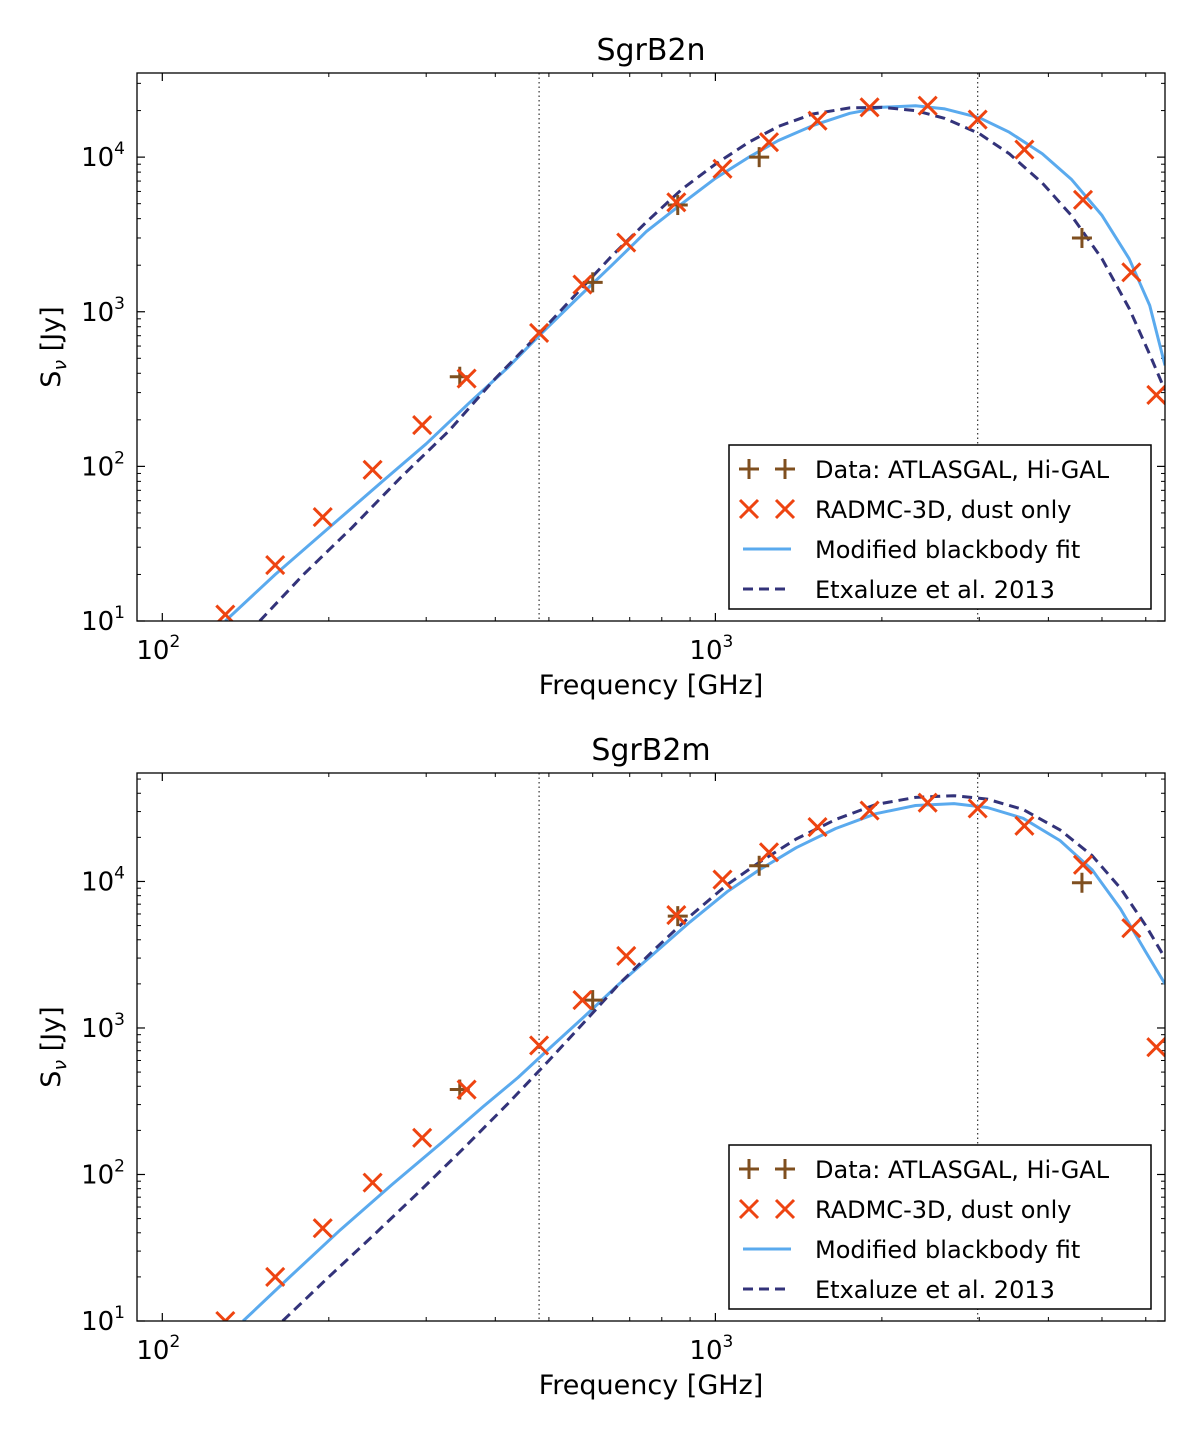 The height and width of the screenshot is (1439, 1200). Describe the element at coordinates (651, 1385) in the screenshot. I see `x-axis-label: Frequency [GHz]` at that location.